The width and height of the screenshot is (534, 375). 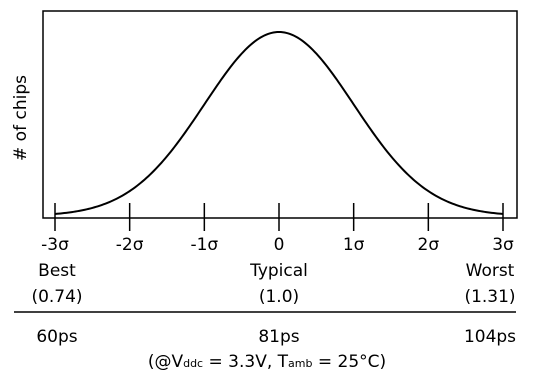 I want to click on test-conditions: (@Vddc = 3.3V, Tamb = 25°C), so click(x=267, y=362).